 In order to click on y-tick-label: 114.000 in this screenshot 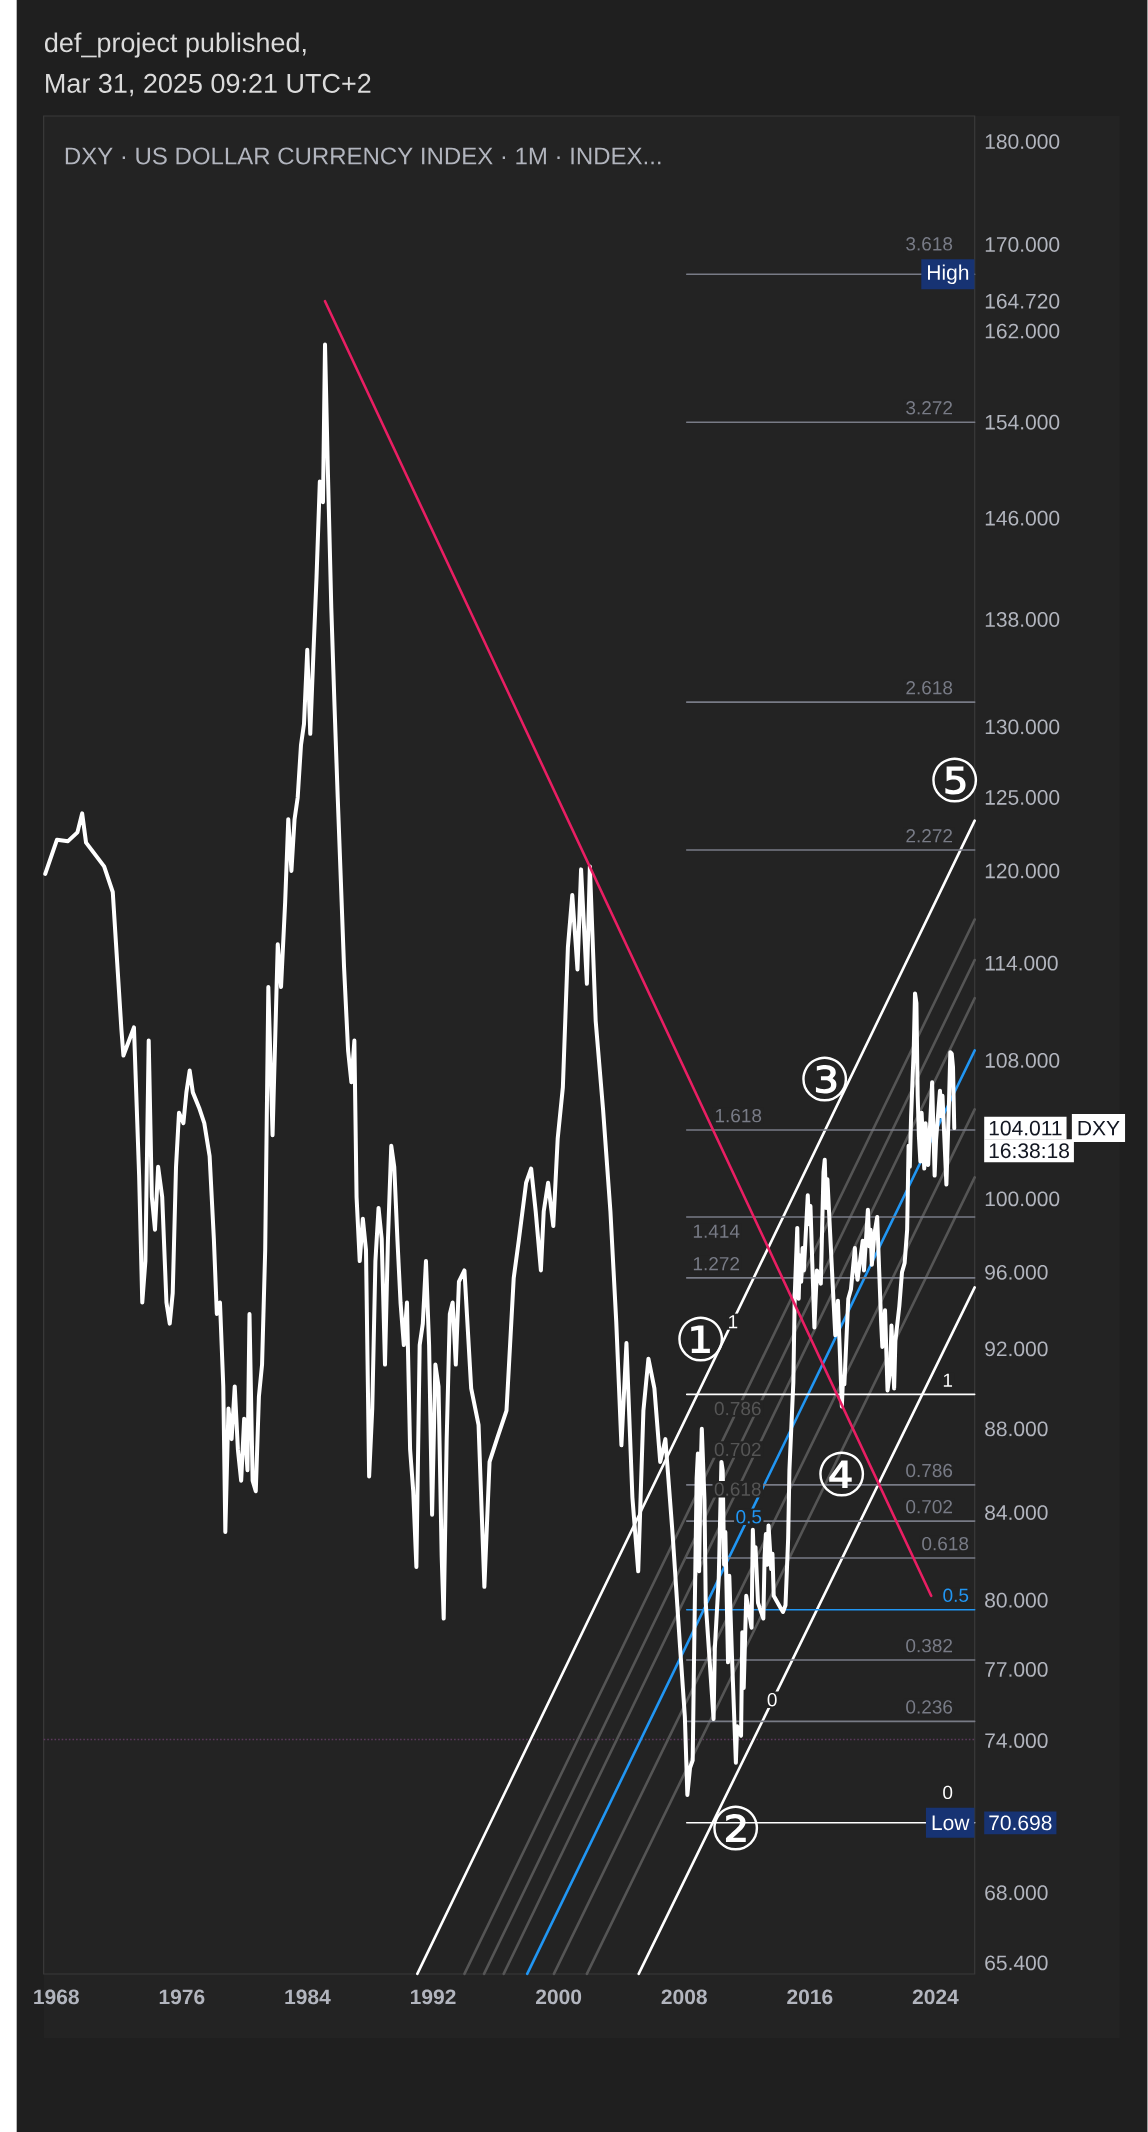, I will do `click(1021, 963)`.